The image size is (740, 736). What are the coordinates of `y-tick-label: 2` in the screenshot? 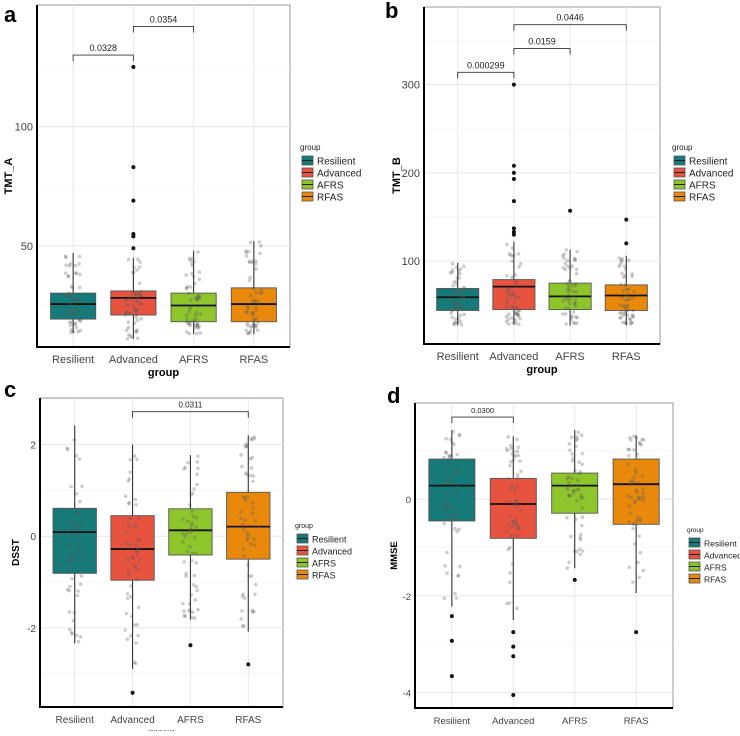 It's located at (33, 446).